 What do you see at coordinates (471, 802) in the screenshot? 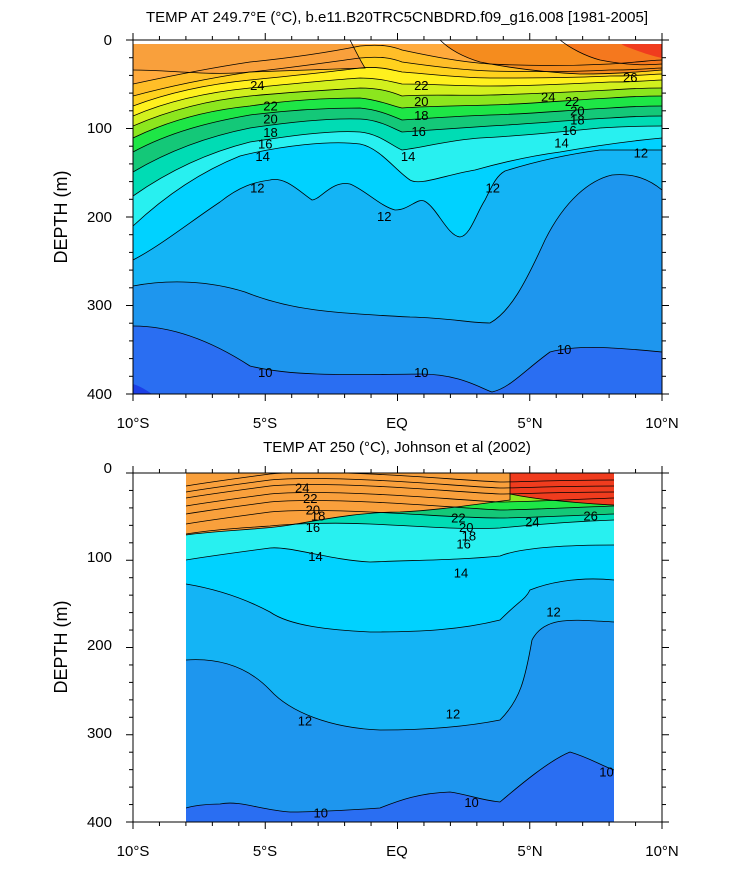
I see `panel-2-contour-label-18: 10` at bounding box center [471, 802].